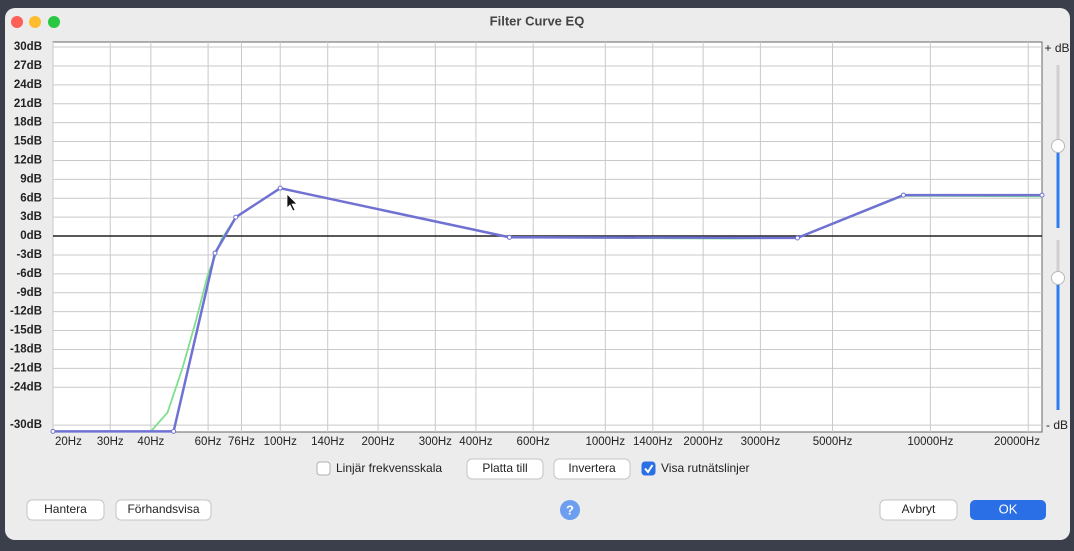 This screenshot has height=551, width=1074. Describe the element at coordinates (26, 331) in the screenshot. I see `y-tick-label: -15dB` at that location.